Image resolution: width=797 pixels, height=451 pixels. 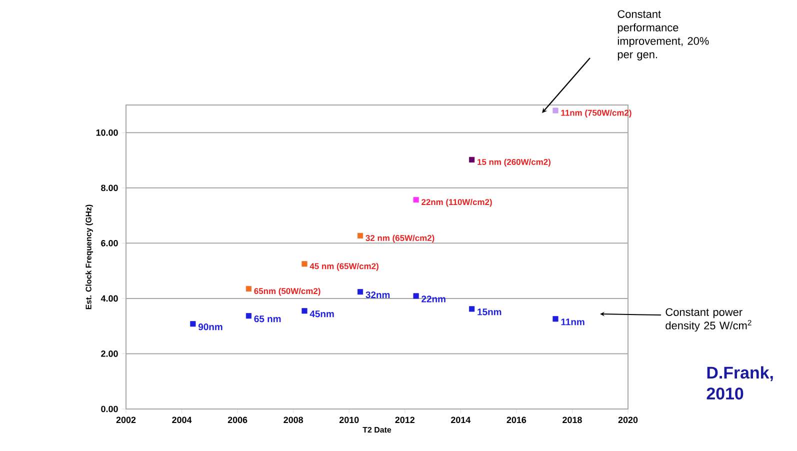 What do you see at coordinates (109, 409) in the screenshot?
I see `y-tick-label: 0.00` at bounding box center [109, 409].